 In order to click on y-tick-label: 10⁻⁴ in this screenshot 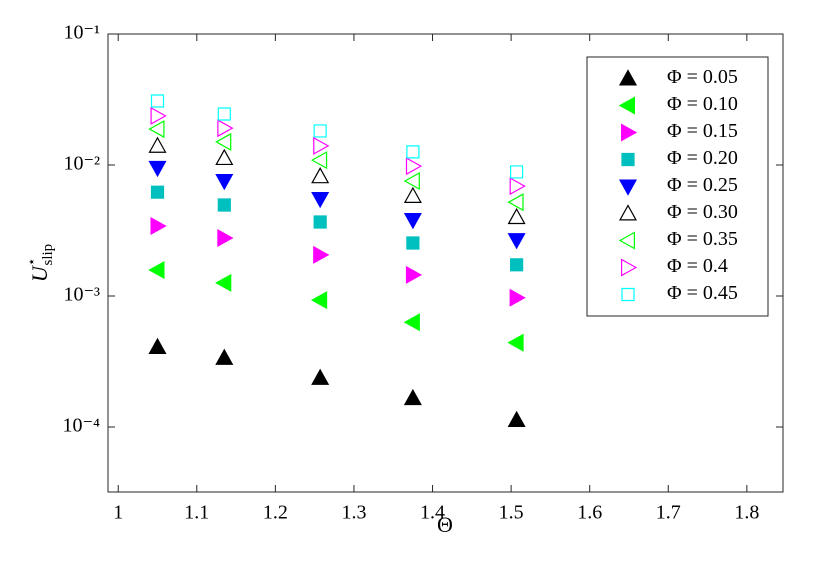, I will do `click(81, 426)`.